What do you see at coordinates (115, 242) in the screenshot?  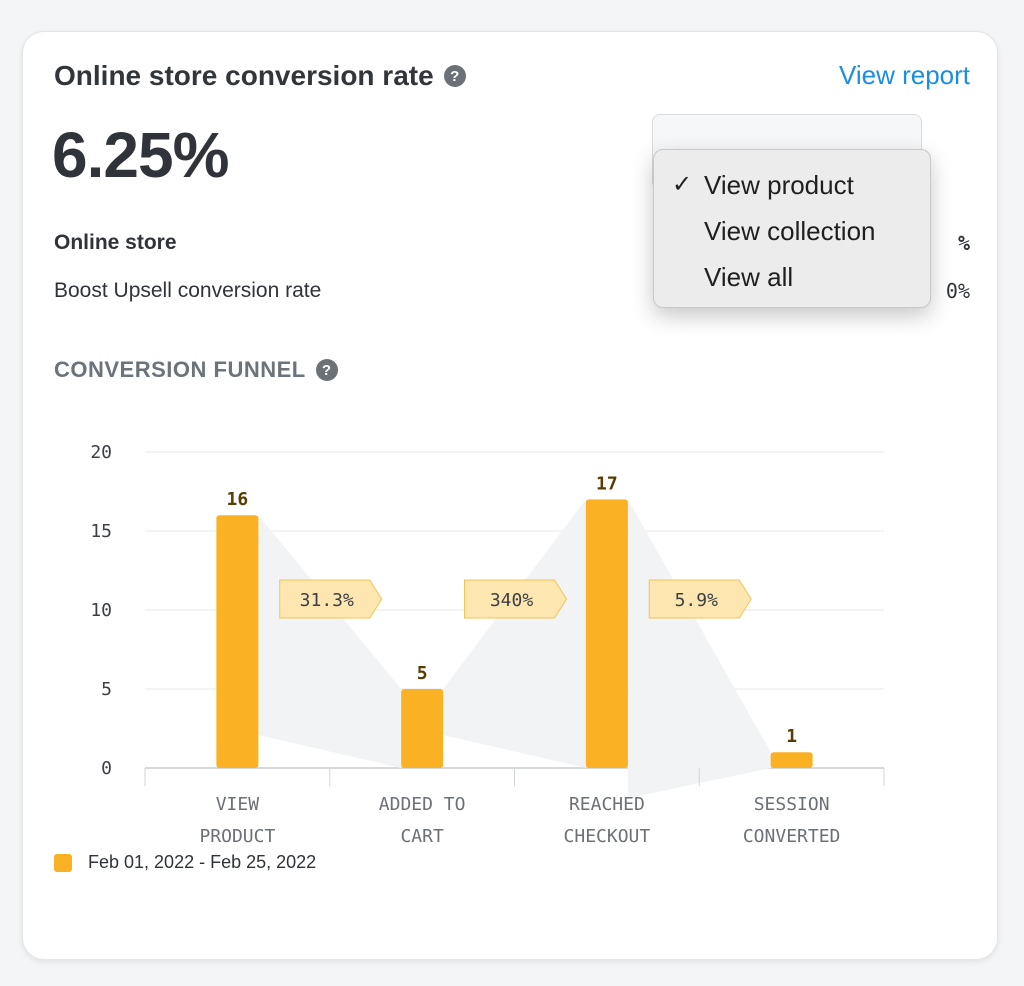 I see `stat-label: Online store` at bounding box center [115, 242].